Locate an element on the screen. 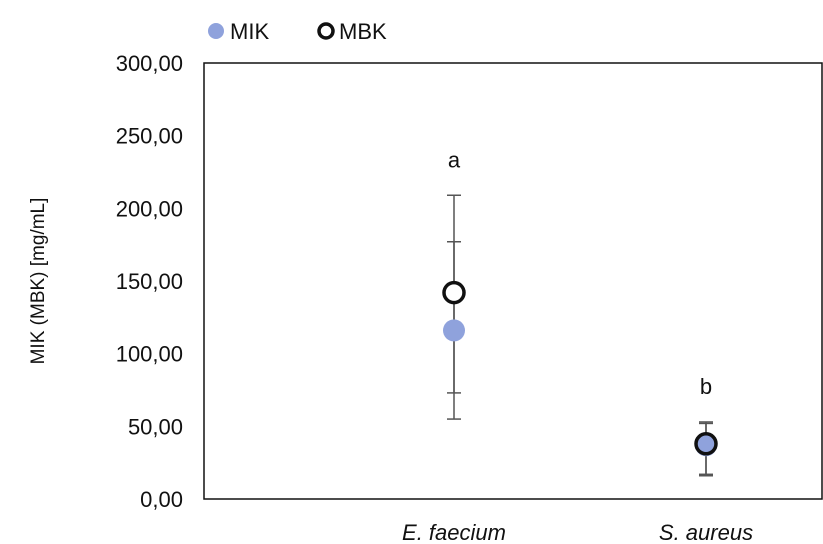 The height and width of the screenshot is (544, 823). y-tick-label: 100,00 is located at coordinates (149, 354).